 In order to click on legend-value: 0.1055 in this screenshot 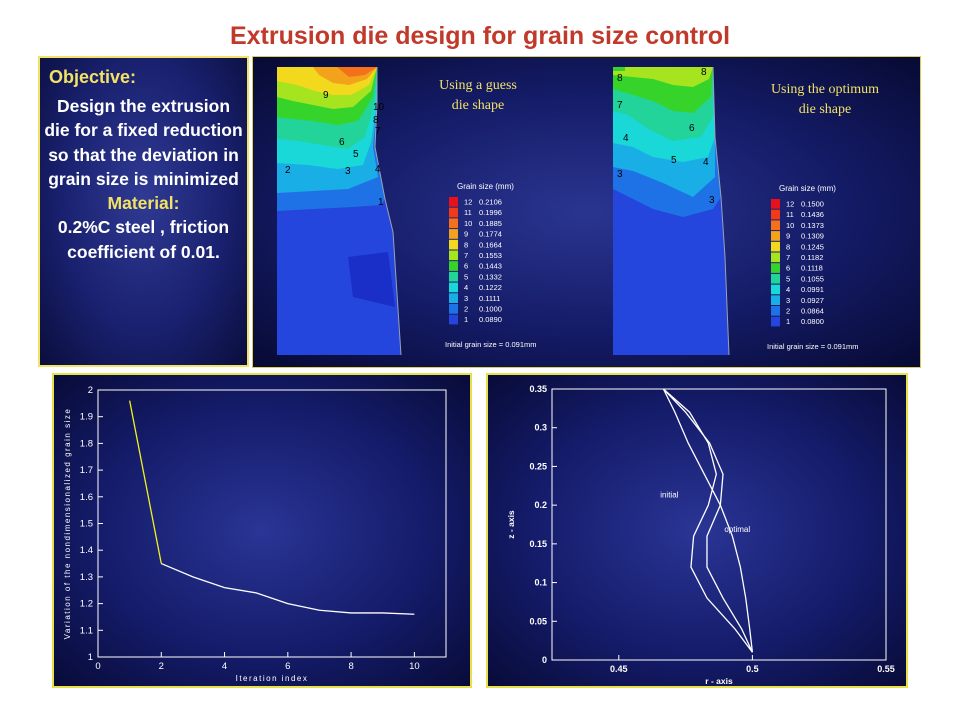, I will do `click(812, 278)`.